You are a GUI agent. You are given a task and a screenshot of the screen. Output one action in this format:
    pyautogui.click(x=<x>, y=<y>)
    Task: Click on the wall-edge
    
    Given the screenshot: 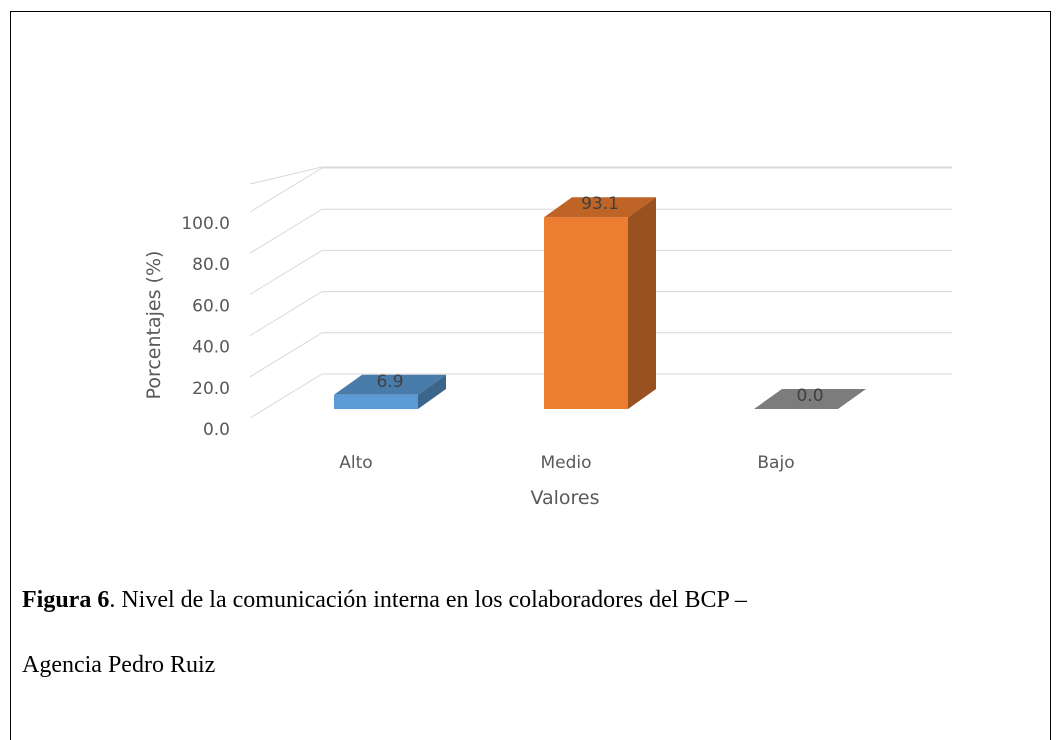 What is the action you would take?
    pyautogui.click(x=600, y=175)
    